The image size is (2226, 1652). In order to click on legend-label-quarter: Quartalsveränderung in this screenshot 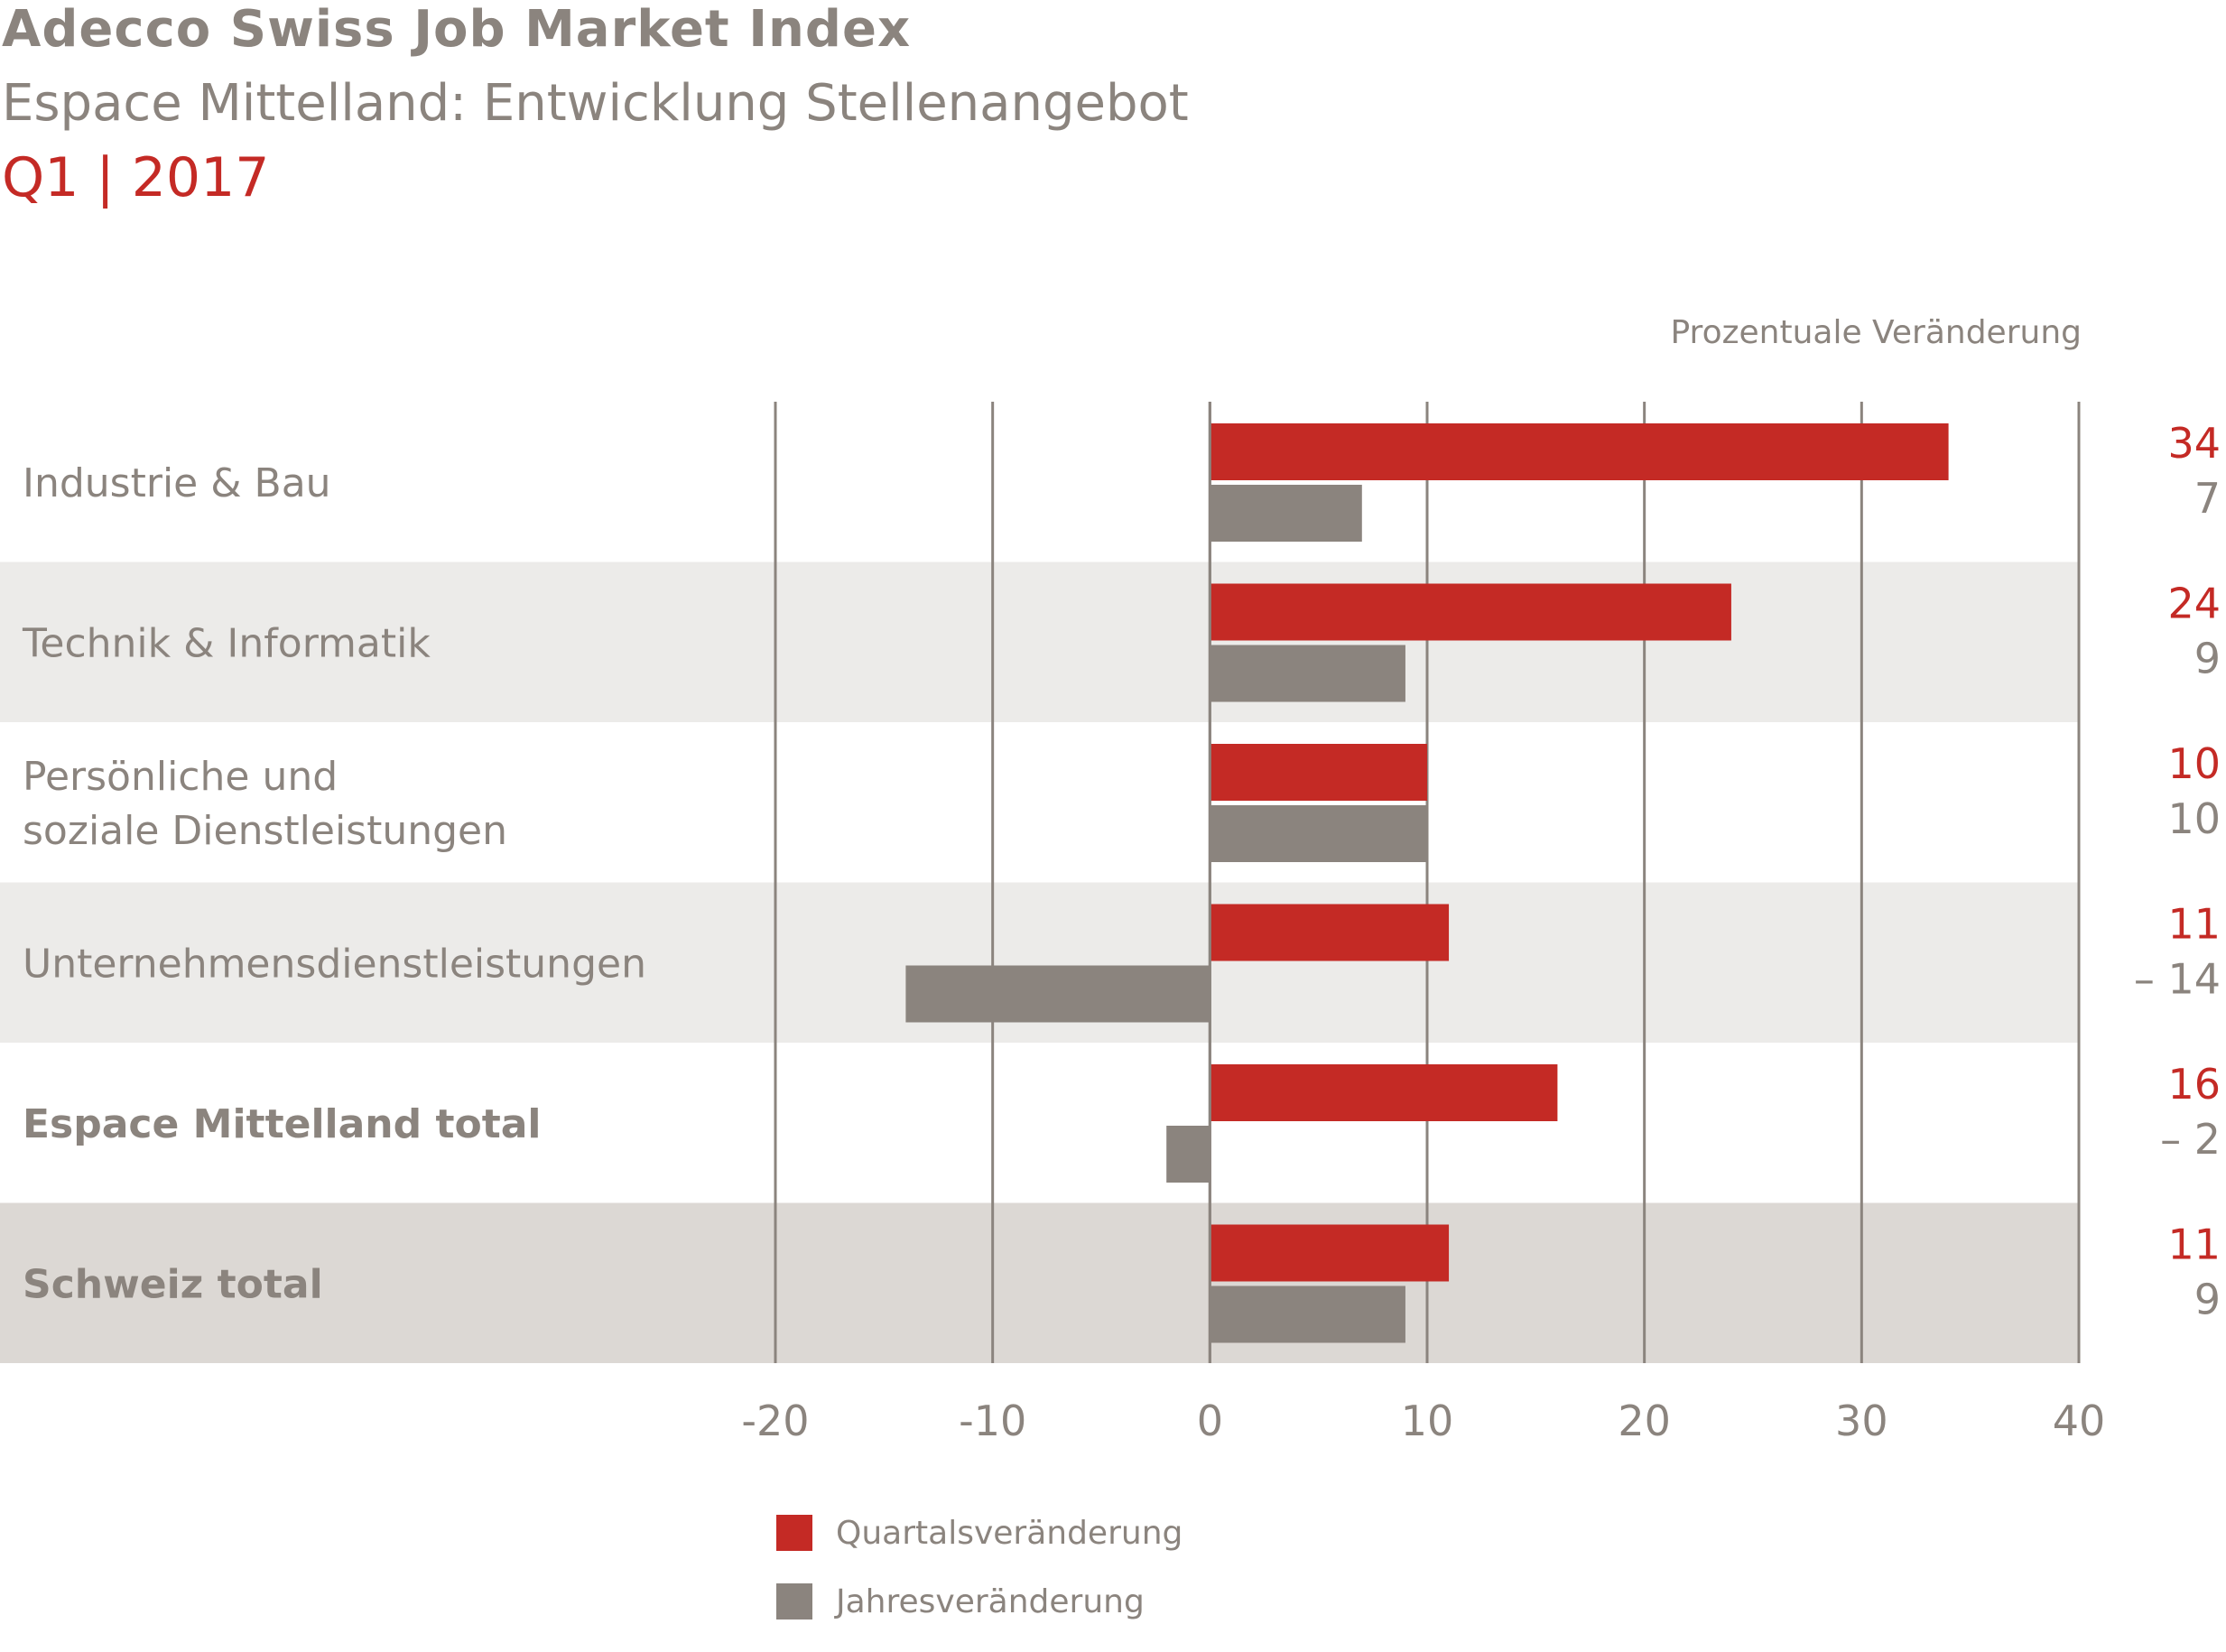, I will do `click(1010, 1533)`.